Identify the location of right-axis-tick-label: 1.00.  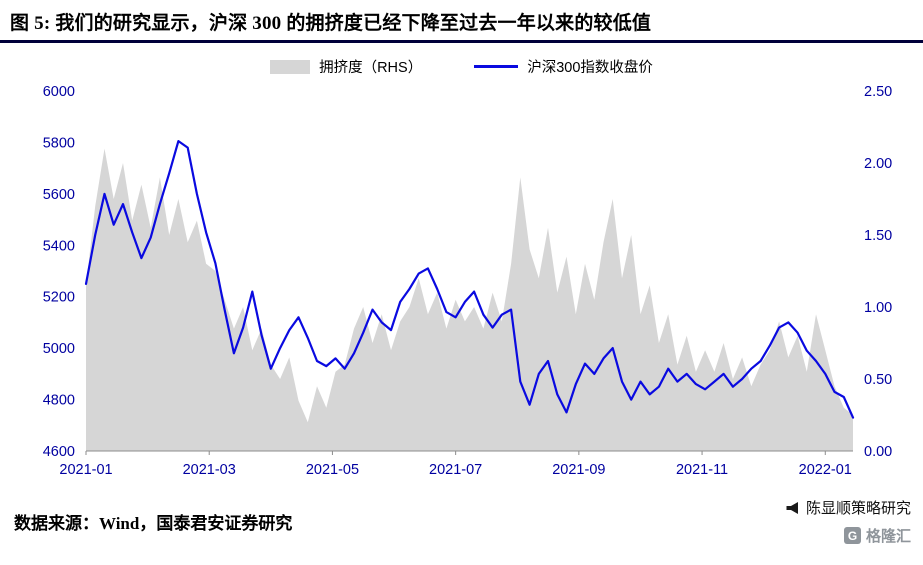
(878, 308).